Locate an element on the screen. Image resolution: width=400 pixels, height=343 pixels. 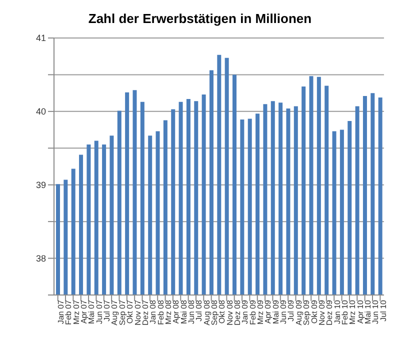
x-tick-label: Jul 09 is located at coordinates (291, 310).